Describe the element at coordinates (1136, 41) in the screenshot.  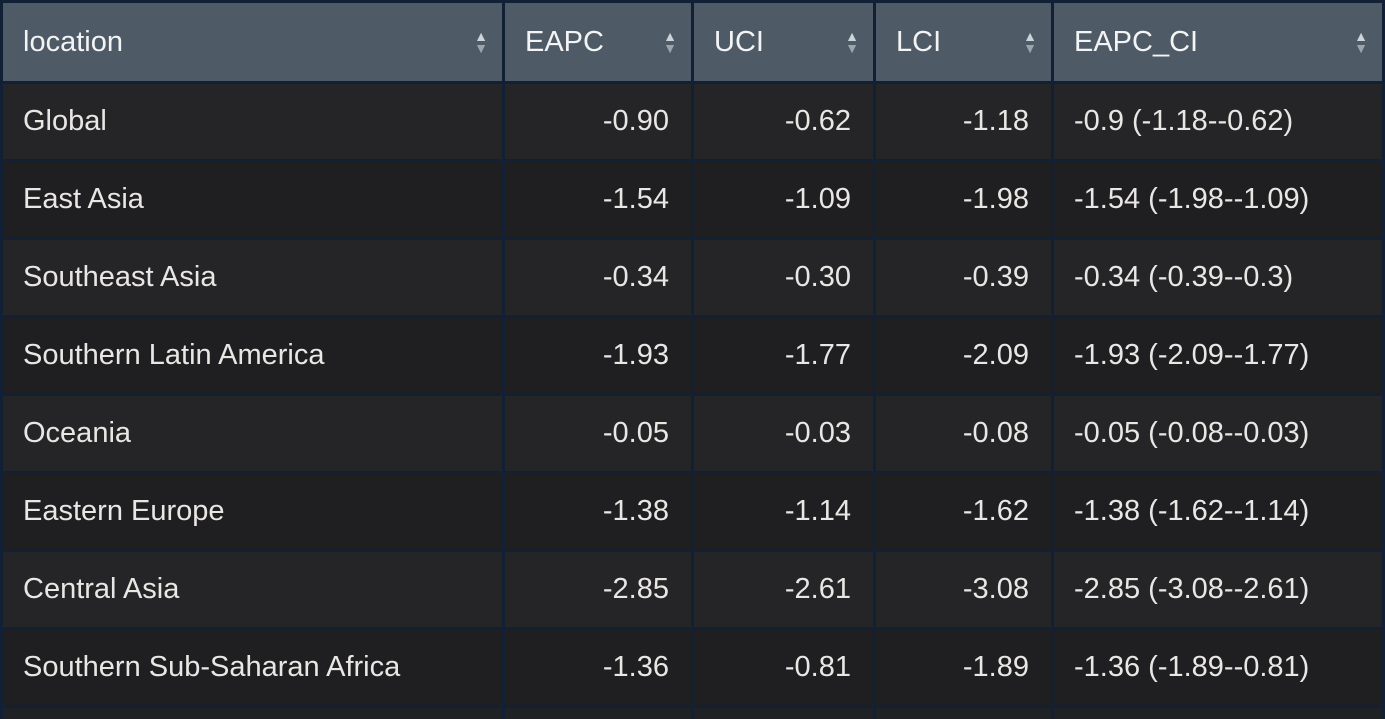
I see `column-header-label: EAPC_CI` at that location.